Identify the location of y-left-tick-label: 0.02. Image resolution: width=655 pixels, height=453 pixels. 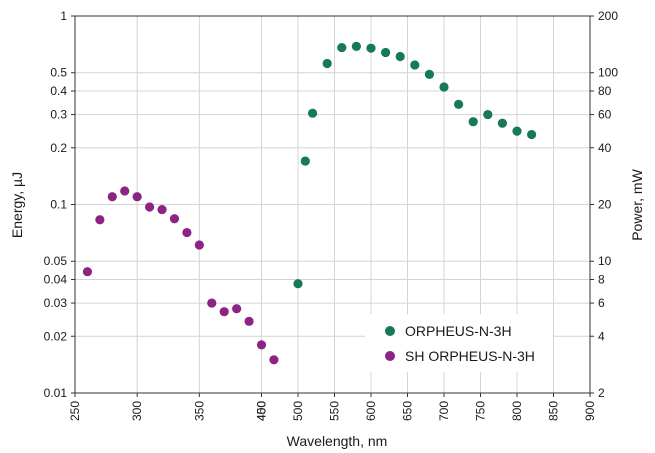
(56, 336).